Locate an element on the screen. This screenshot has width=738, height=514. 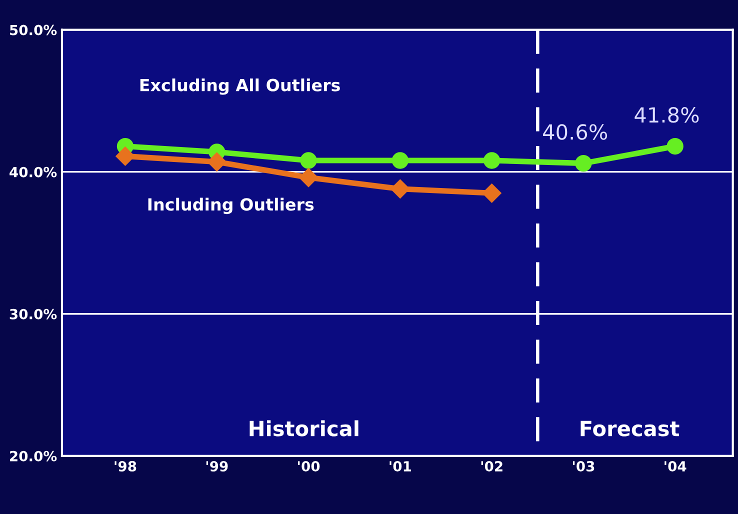
y-tick-label: 30.0% is located at coordinates (33, 314).